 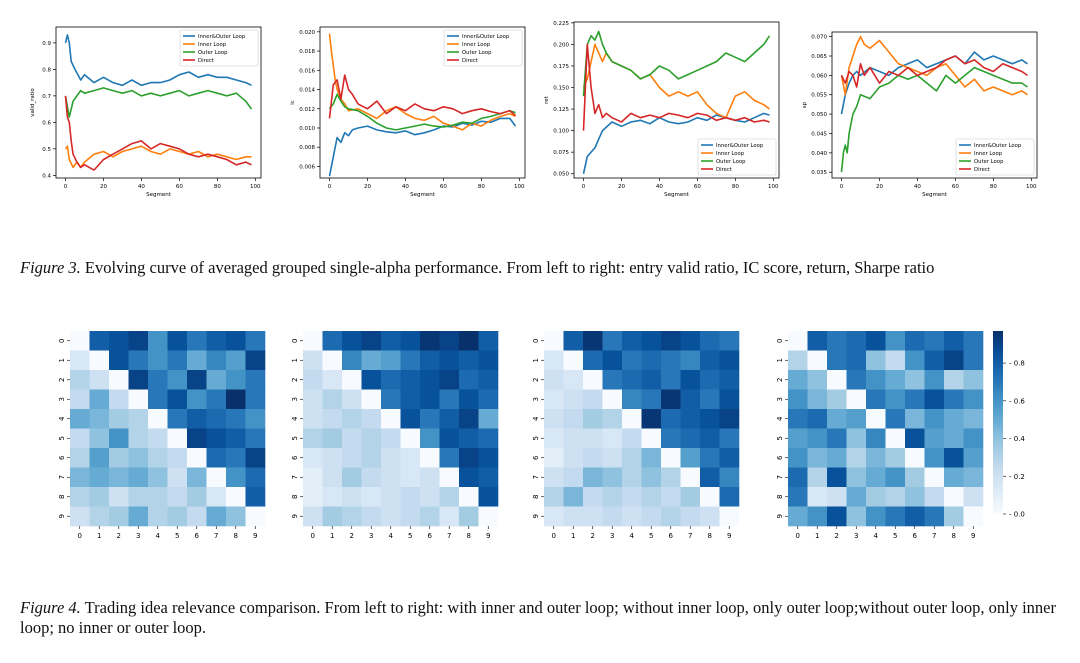 I want to click on x-tick-label: 80, so click(x=481, y=187).